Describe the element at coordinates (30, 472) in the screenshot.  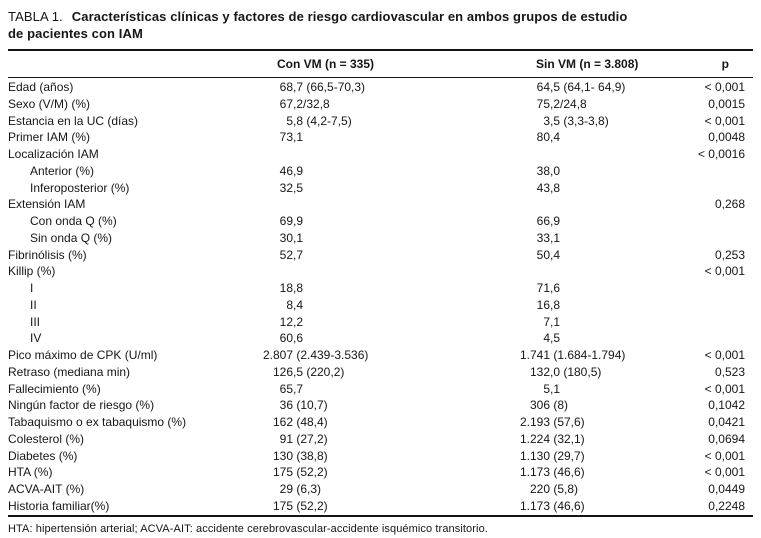
I see `row-label: HTA (%)` at that location.